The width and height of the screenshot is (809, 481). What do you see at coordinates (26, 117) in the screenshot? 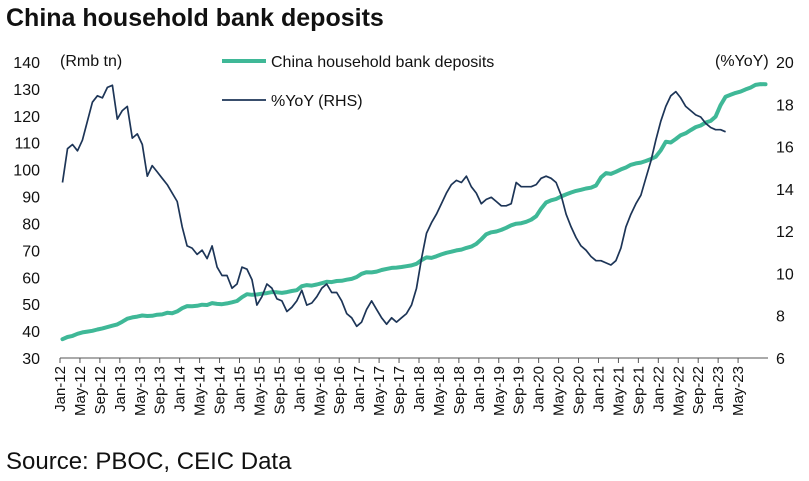
I see `left-y-tick-label: 120` at bounding box center [26, 117].